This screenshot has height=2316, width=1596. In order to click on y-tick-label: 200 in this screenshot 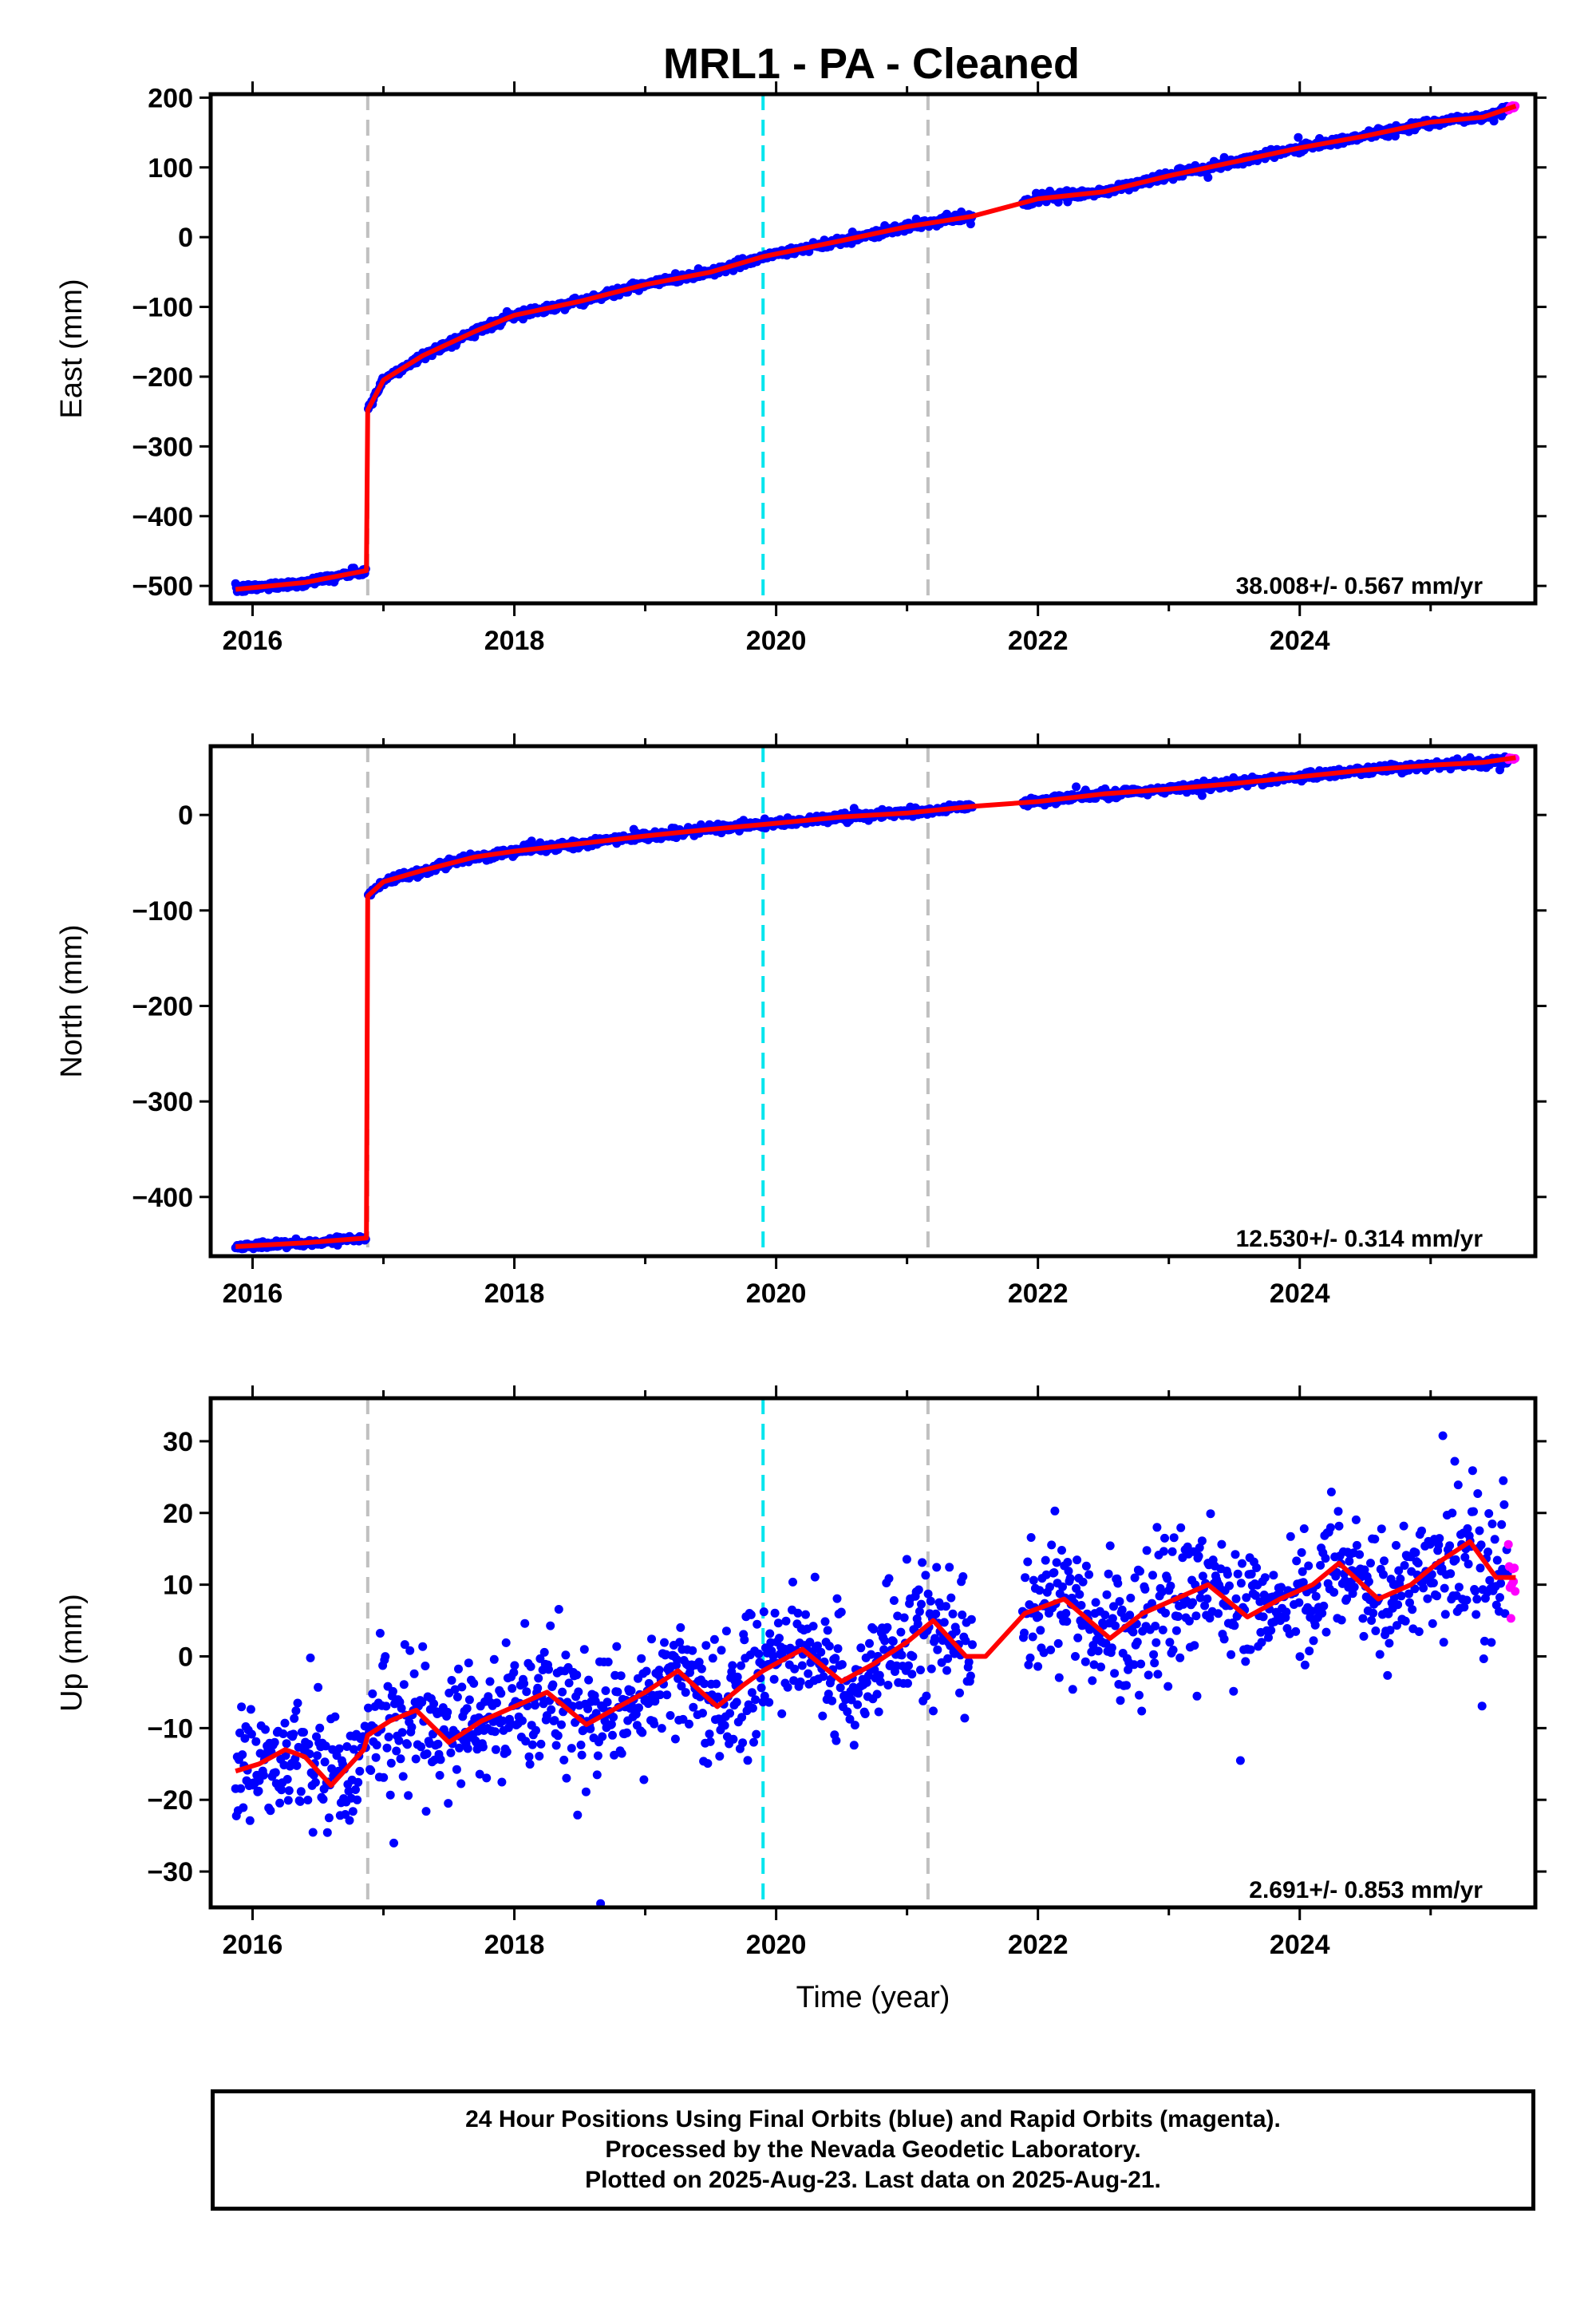, I will do `click(170, 98)`.